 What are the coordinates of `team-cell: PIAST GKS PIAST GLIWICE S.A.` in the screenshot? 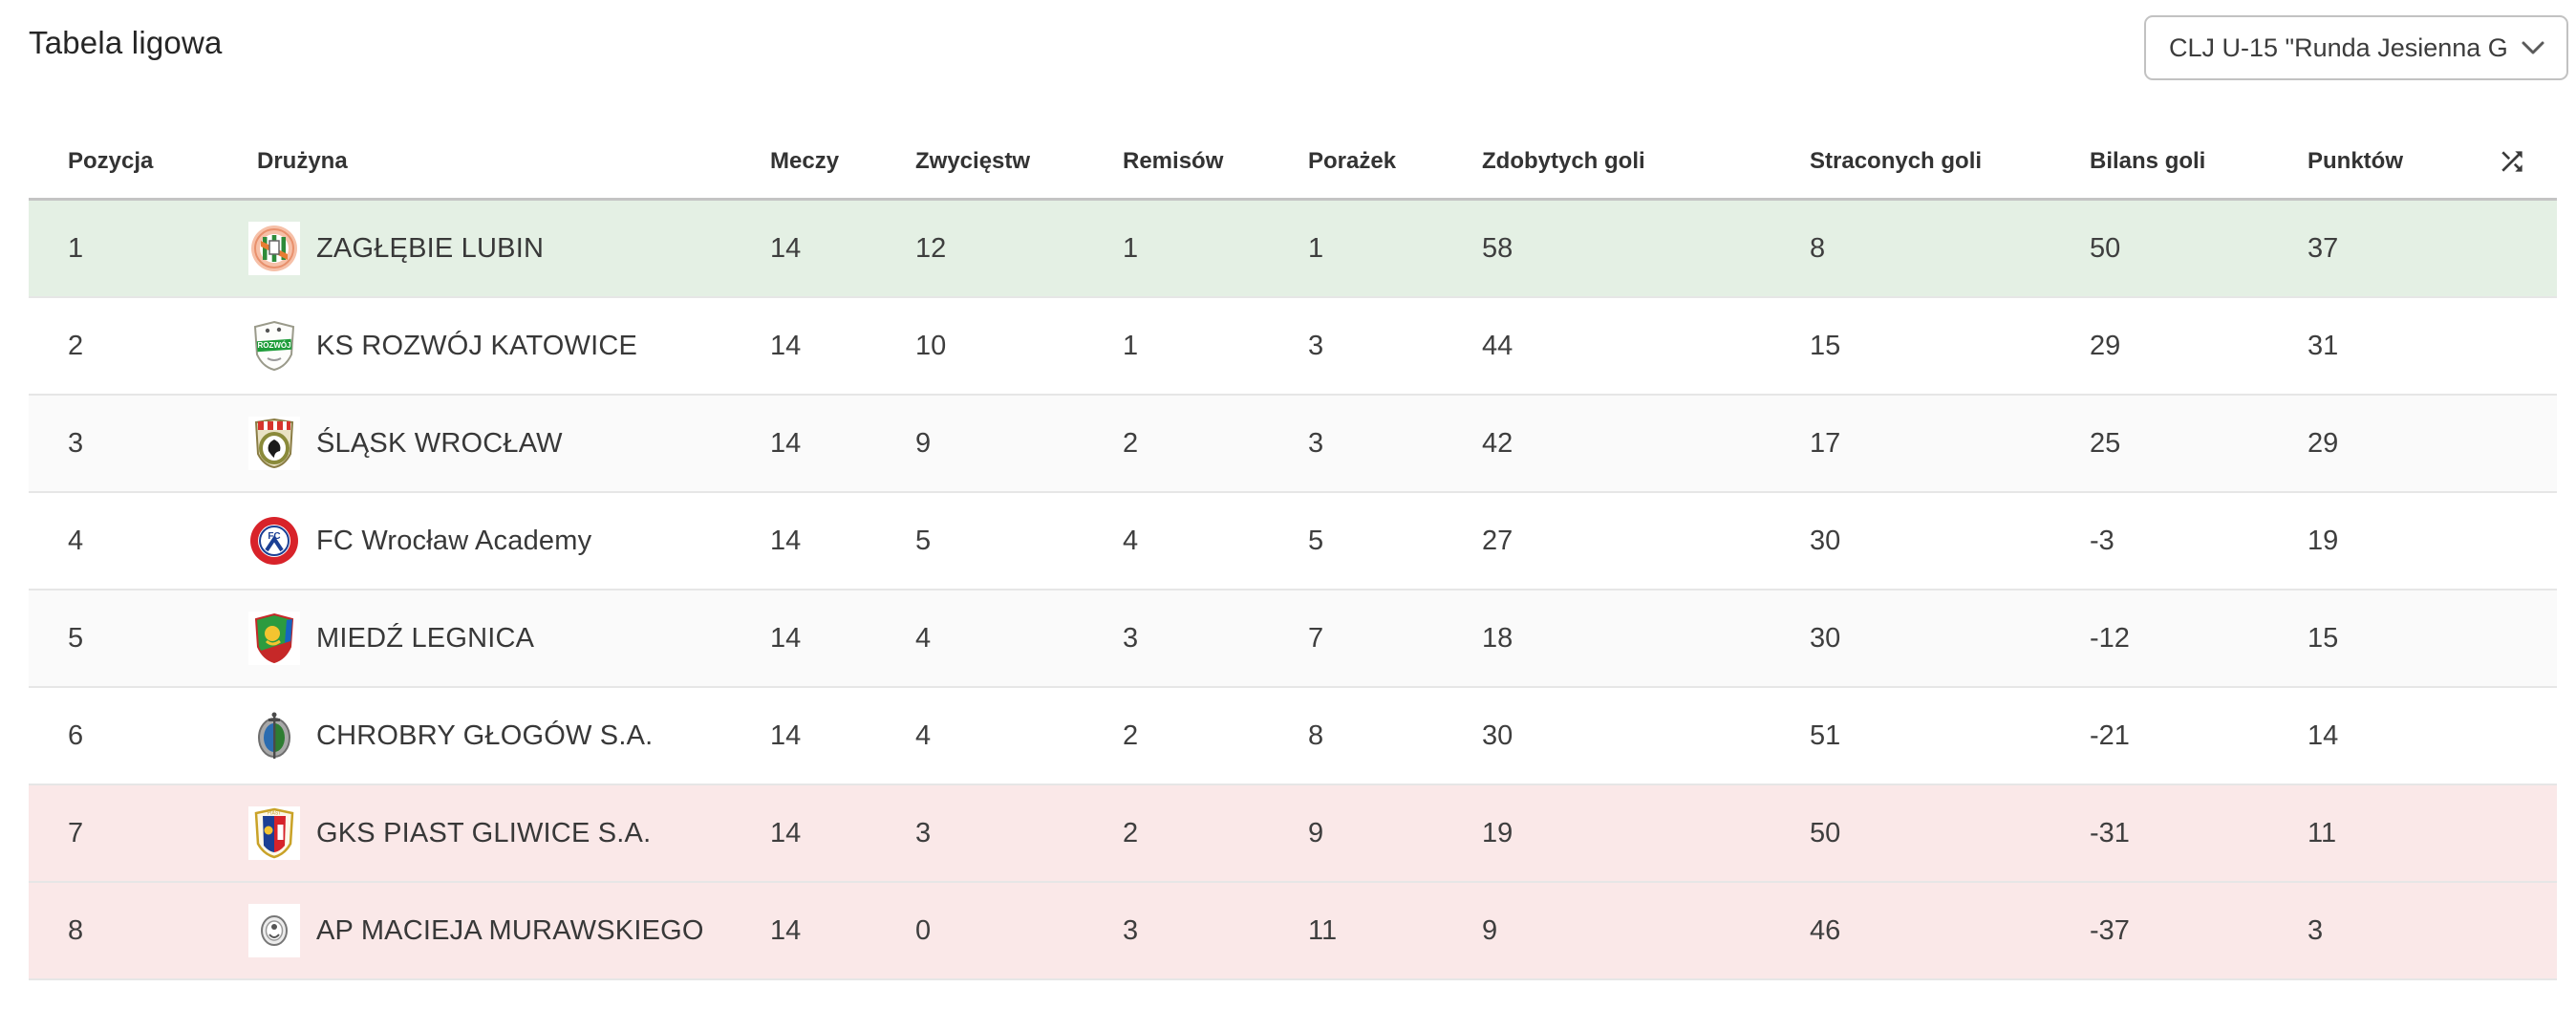 It's located at (509, 833).